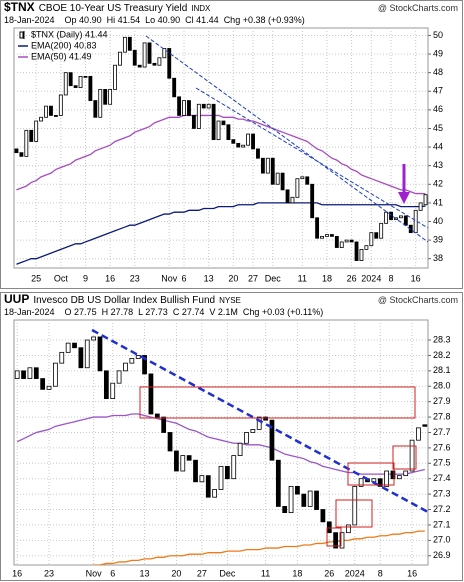 The image size is (464, 582). What do you see at coordinates (438, 109) in the screenshot?
I see `y-tick-label: 46` at bounding box center [438, 109].